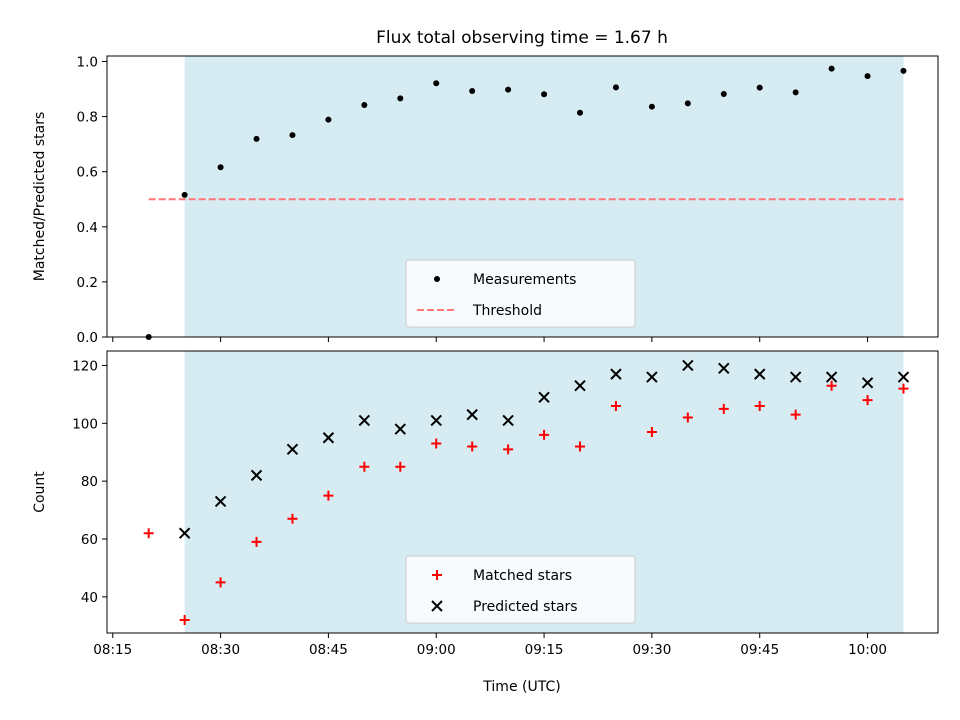 Image resolution: width=960 pixels, height=720 pixels. What do you see at coordinates (437, 279) in the screenshot?
I see `measurements-legend-marker` at bounding box center [437, 279].